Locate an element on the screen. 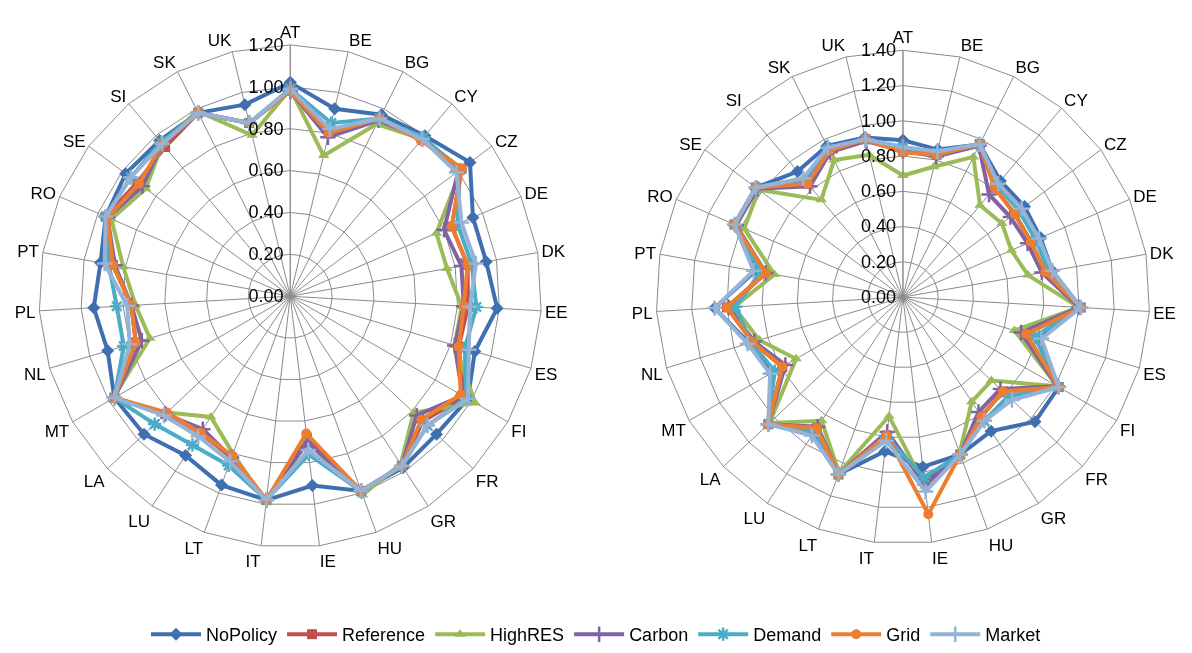  legend-label: Market is located at coordinates (1013, 635).